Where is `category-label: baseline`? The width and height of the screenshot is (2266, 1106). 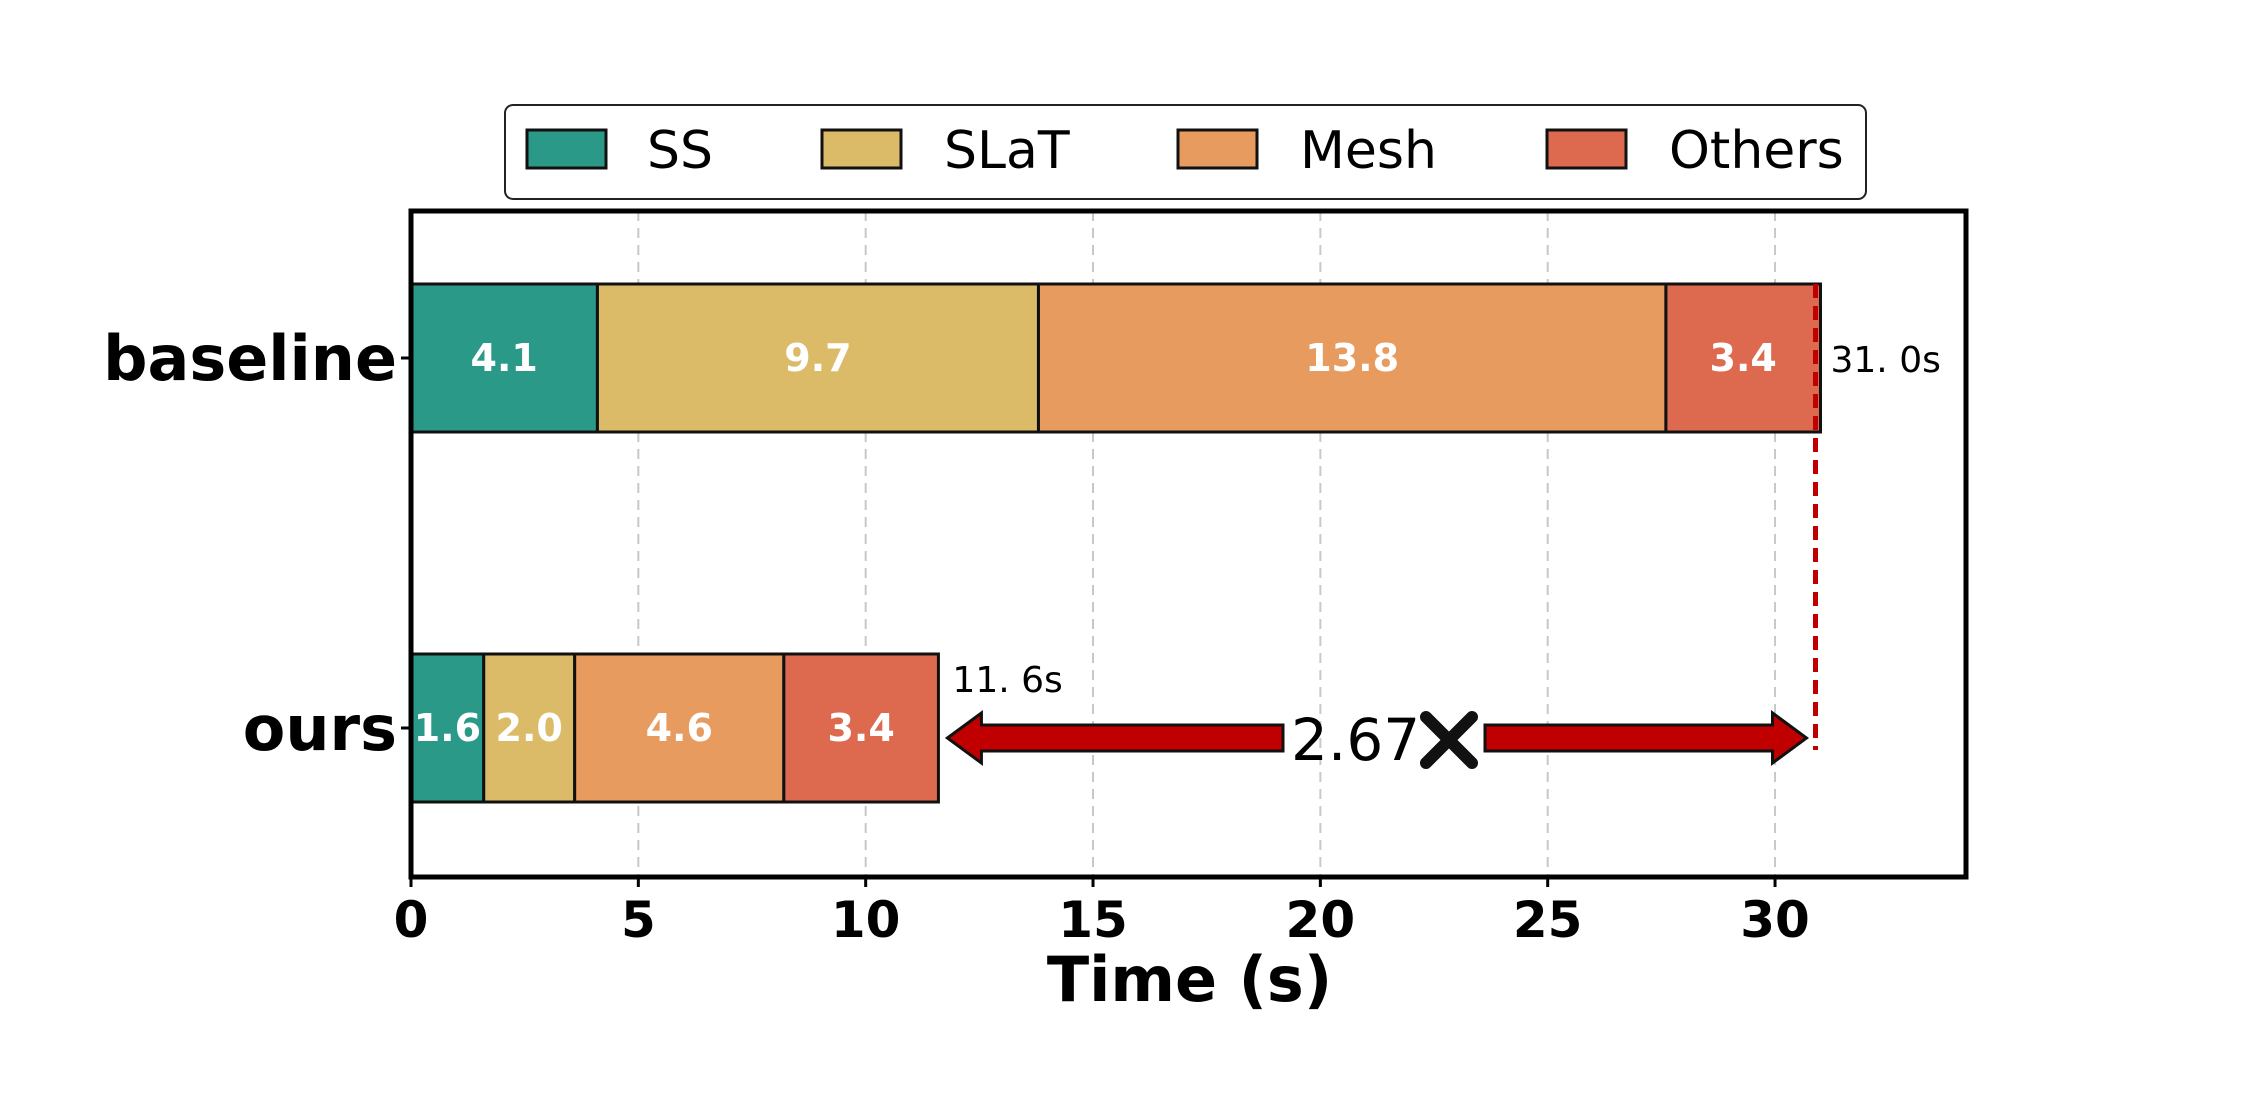
category-label: baseline is located at coordinates (250, 358).